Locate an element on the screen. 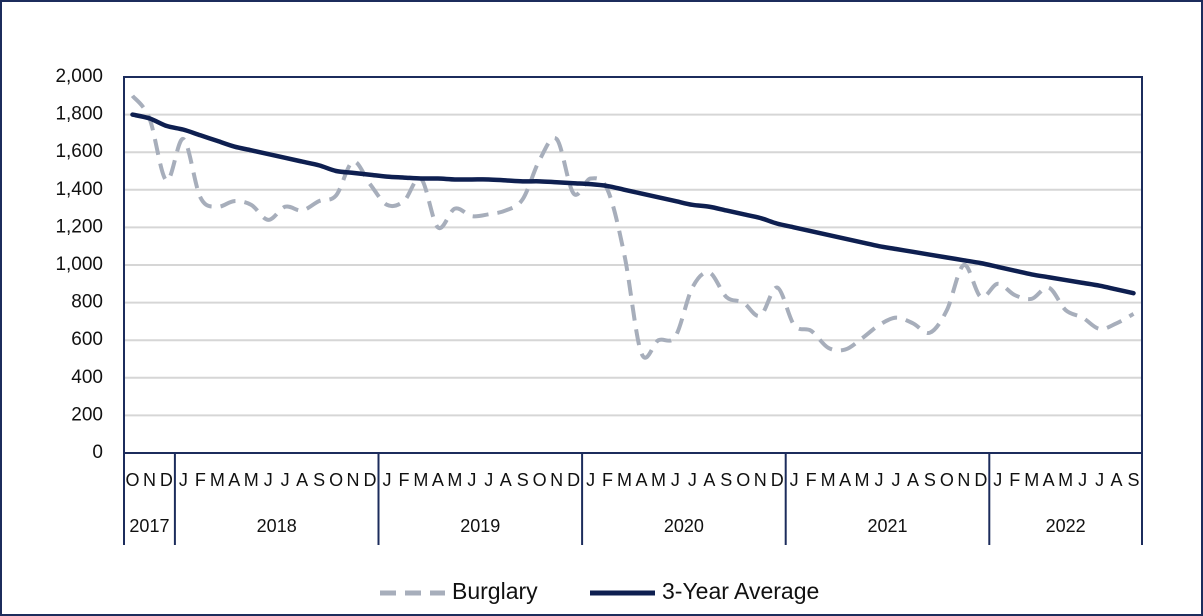 This screenshot has height=616, width=1203. year-label: 2020 is located at coordinates (684, 526).